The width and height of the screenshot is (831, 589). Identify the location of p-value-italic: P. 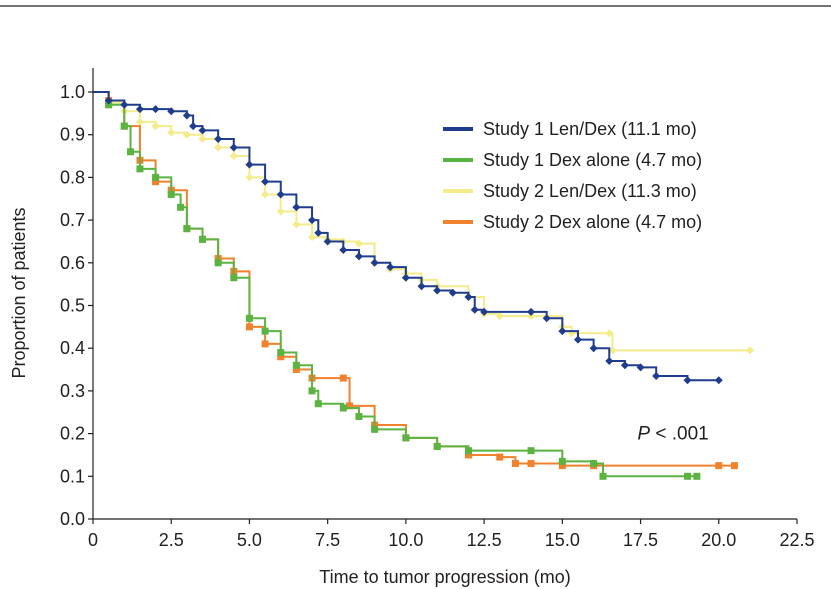
(643, 434).